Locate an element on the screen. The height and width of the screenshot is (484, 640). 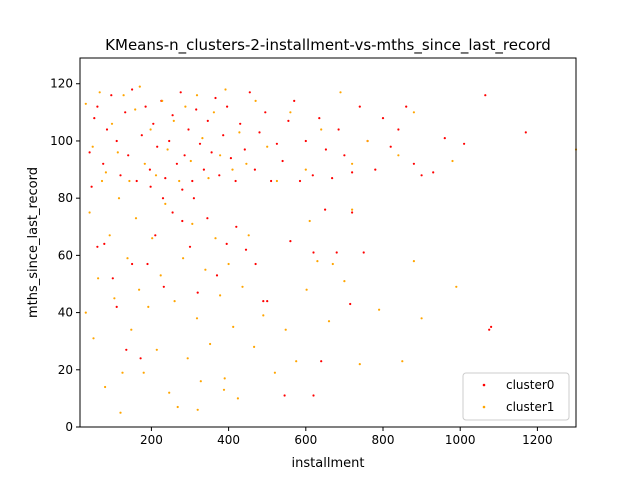
y-axis-ticks: 0 20 40 60 80 100 120 is located at coordinates (65, 255).